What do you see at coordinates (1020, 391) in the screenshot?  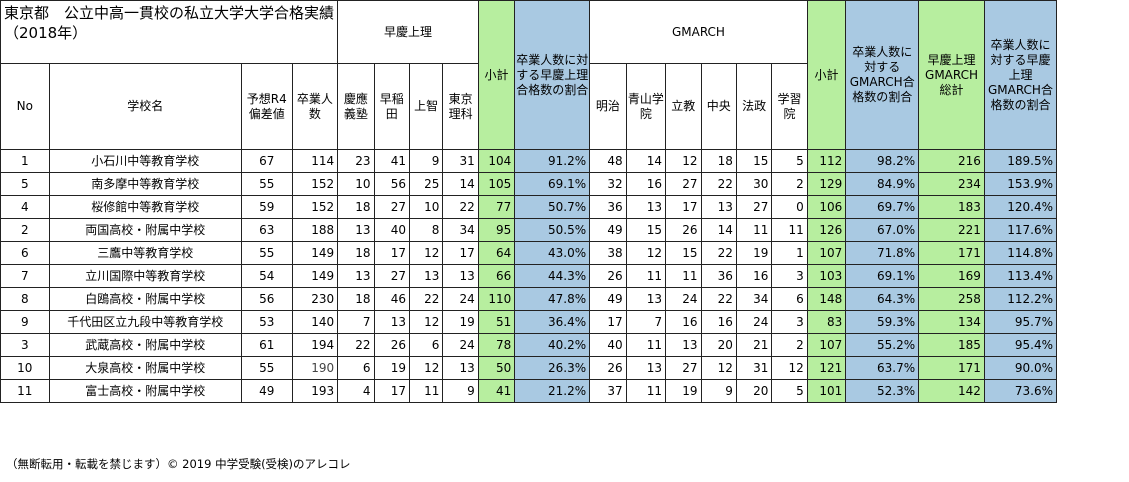 I see `cell-ratio3: 73.6%` at bounding box center [1020, 391].